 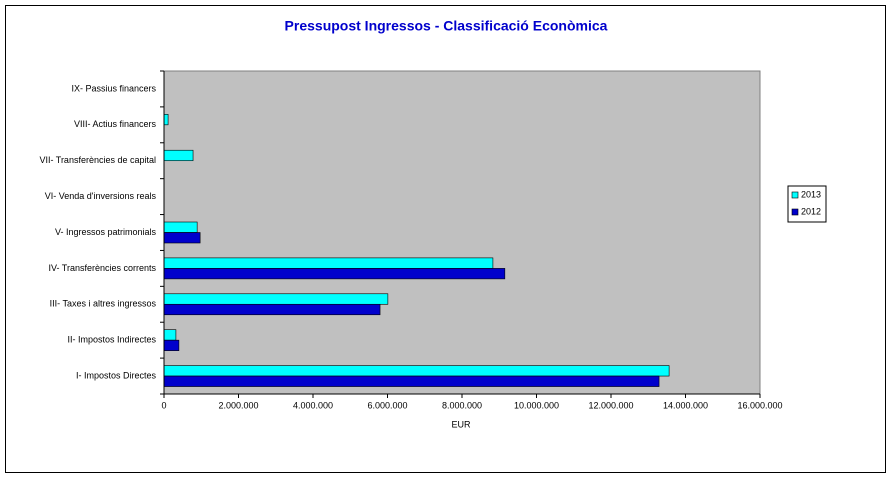 What do you see at coordinates (115, 124) in the screenshot?
I see `y-tick-label: VIII- Actius financers` at bounding box center [115, 124].